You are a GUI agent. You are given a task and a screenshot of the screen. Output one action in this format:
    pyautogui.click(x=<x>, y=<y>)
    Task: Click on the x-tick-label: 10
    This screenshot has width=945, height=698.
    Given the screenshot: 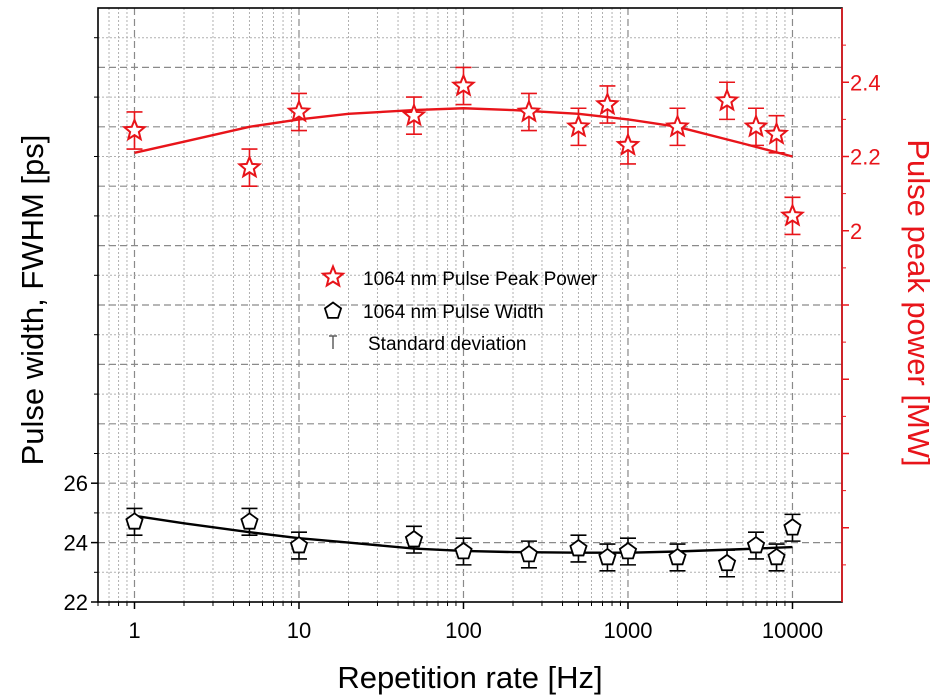 What is the action you would take?
    pyautogui.click(x=299, y=630)
    